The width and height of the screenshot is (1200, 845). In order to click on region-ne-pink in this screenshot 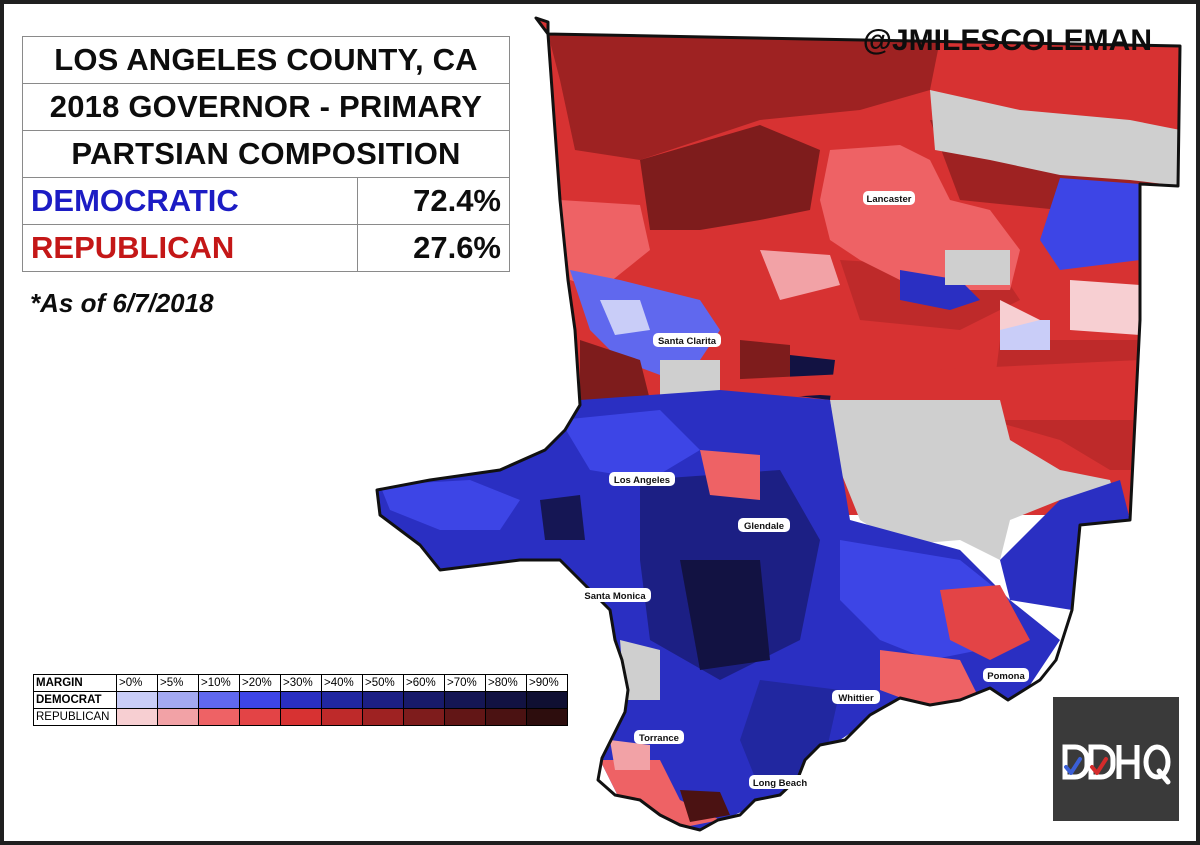, I will do `click(1105, 307)`.